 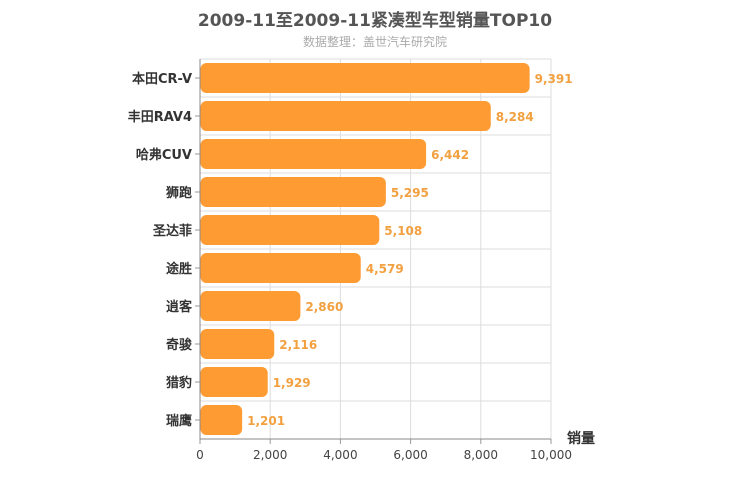 What do you see at coordinates (179, 269) in the screenshot?
I see `category-label: 途胜` at bounding box center [179, 269].